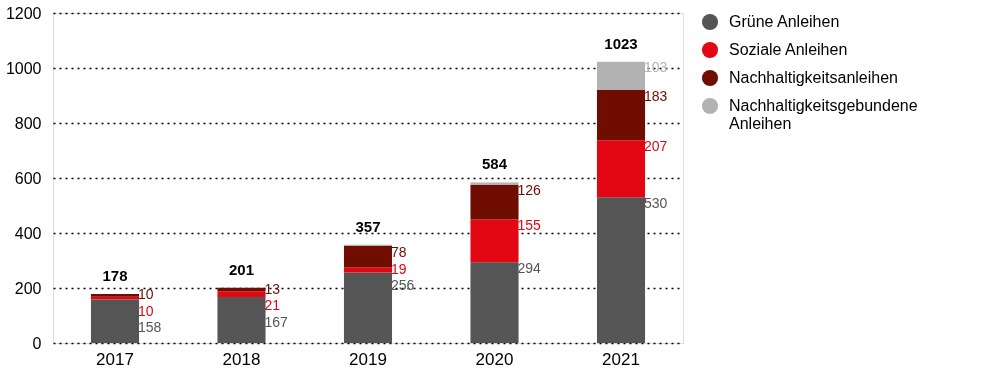 The height and width of the screenshot is (384, 1004). What do you see at coordinates (368, 359) in the screenshot?
I see `x-tick-label: 2019` at bounding box center [368, 359].